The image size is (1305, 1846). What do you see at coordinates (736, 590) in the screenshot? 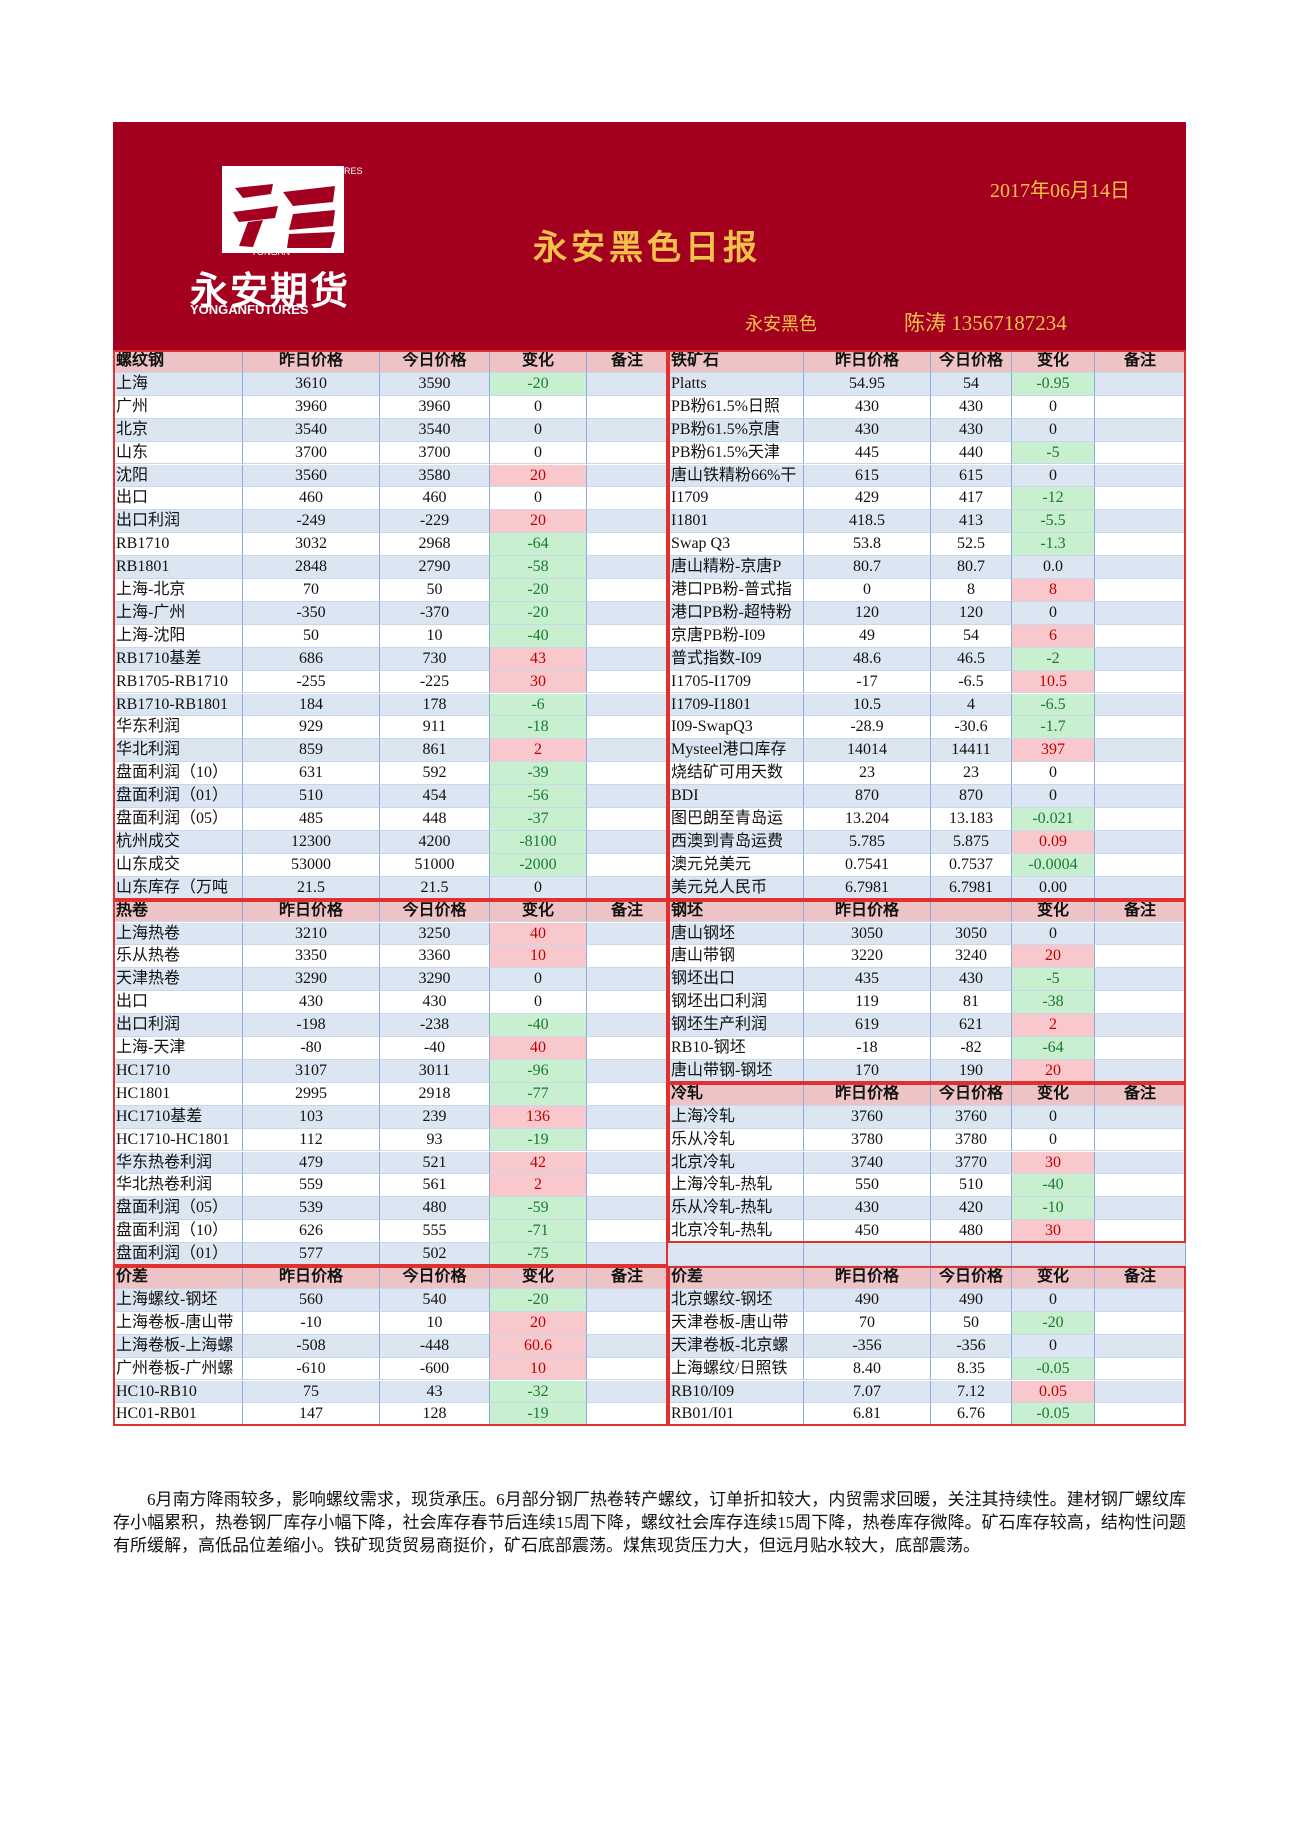
I see `row-label: 港口PB粉-普式指` at bounding box center [736, 590].